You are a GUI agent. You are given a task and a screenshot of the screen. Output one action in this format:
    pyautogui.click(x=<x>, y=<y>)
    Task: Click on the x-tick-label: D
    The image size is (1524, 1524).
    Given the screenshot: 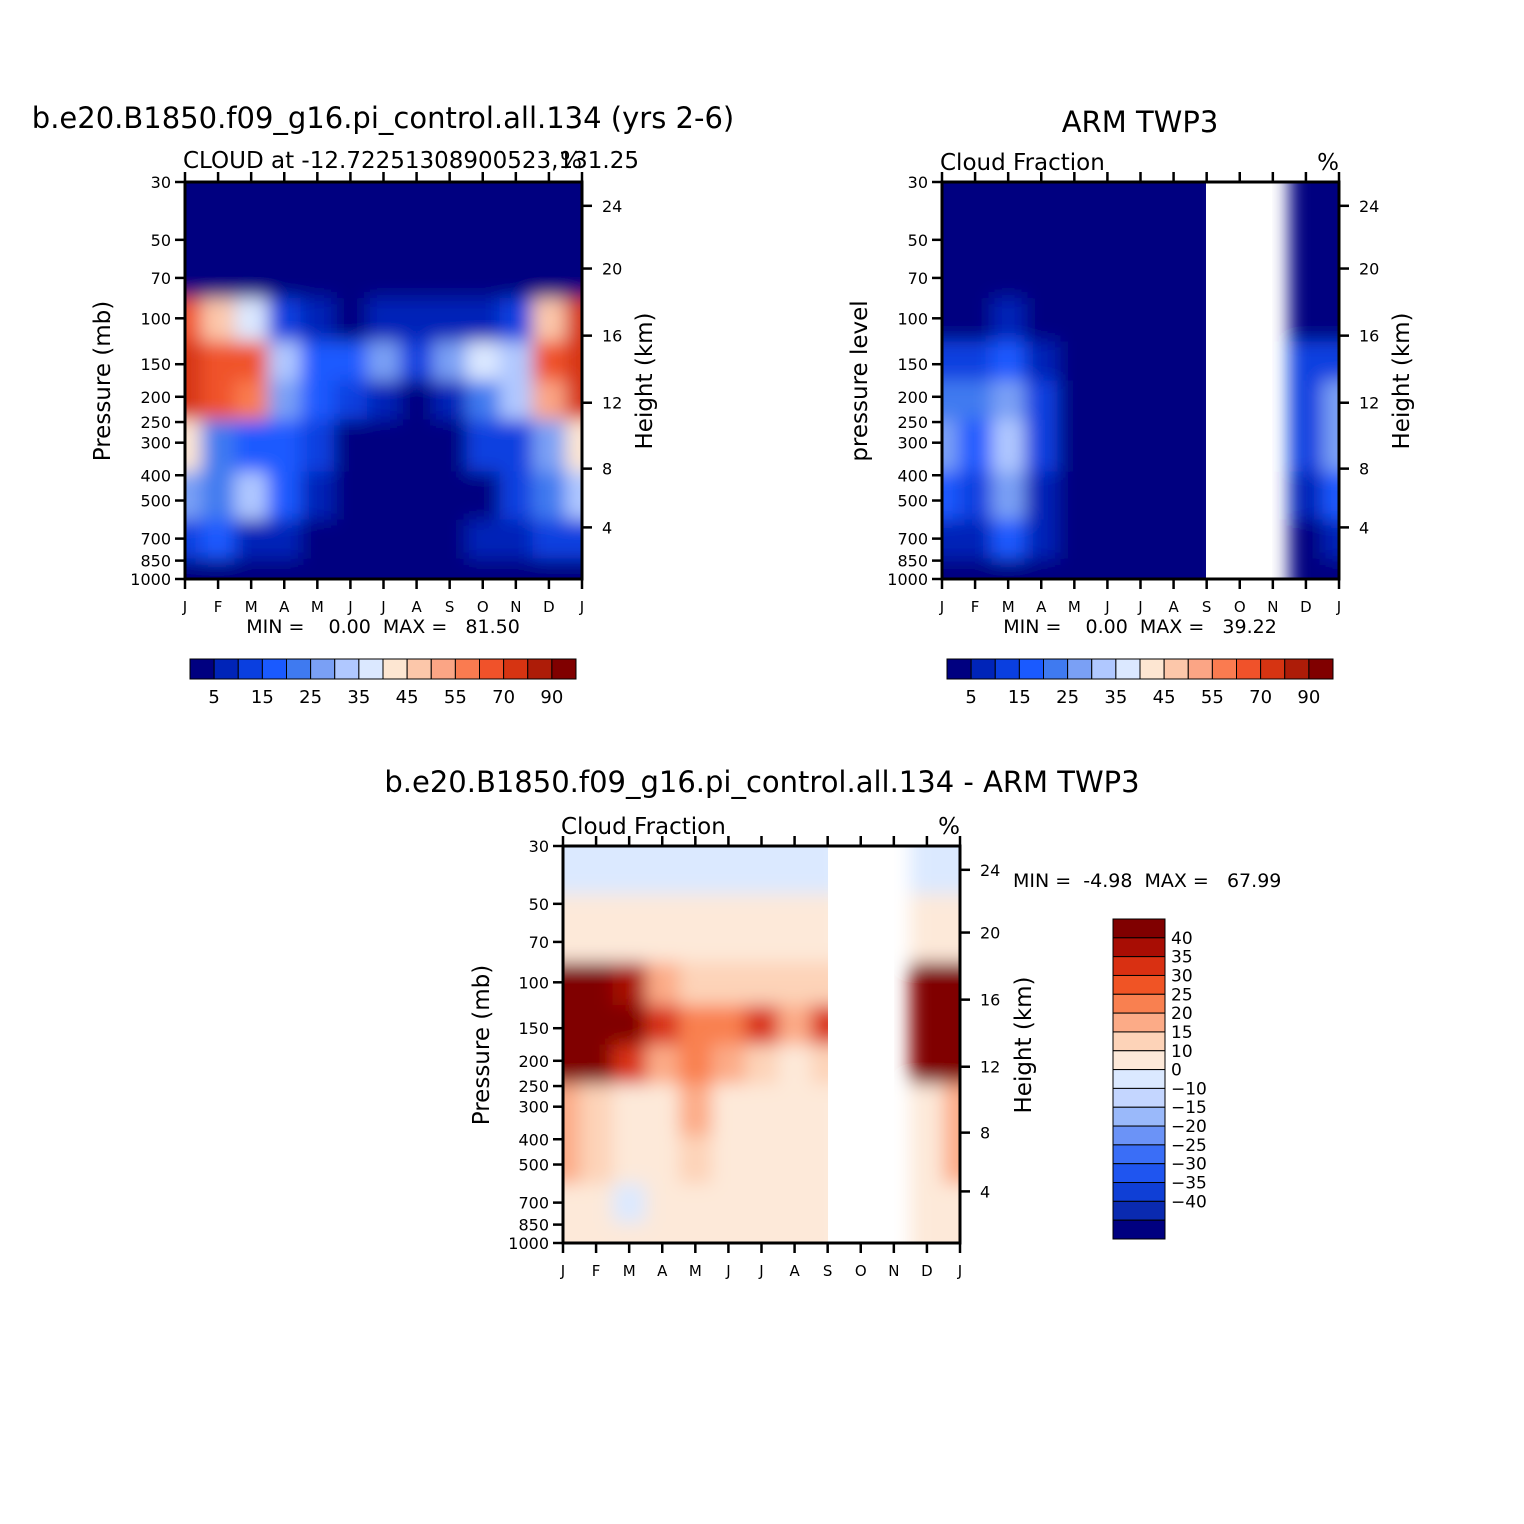 What is the action you would take?
    pyautogui.click(x=549, y=607)
    